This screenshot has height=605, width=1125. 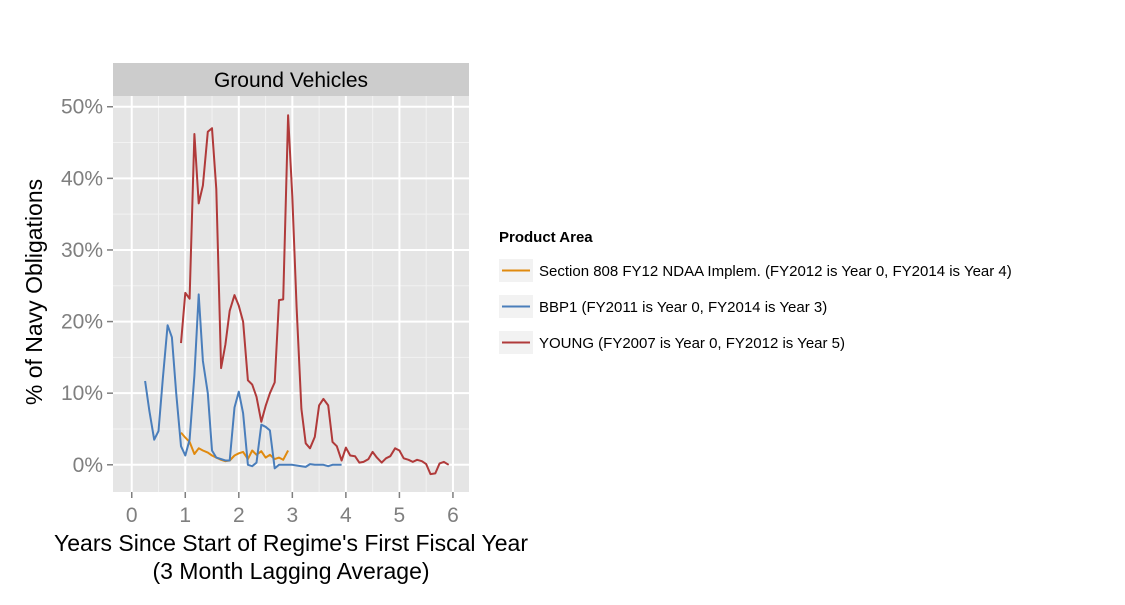 What do you see at coordinates (239, 515) in the screenshot?
I see `x-tick-label: 2` at bounding box center [239, 515].